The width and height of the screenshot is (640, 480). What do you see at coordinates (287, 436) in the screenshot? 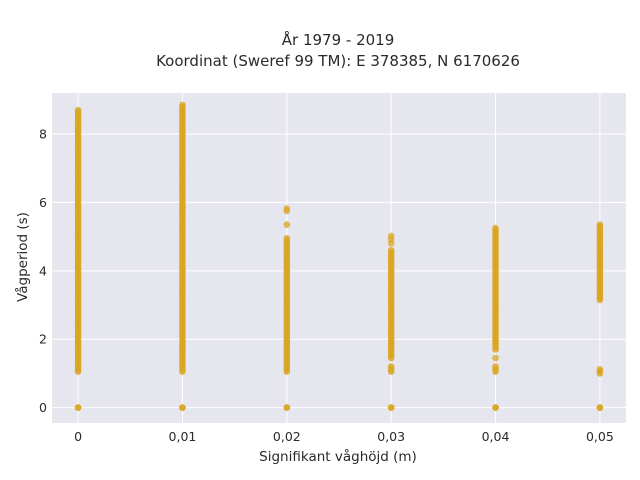
I see `x-tick-label: 0,02` at bounding box center [287, 436].